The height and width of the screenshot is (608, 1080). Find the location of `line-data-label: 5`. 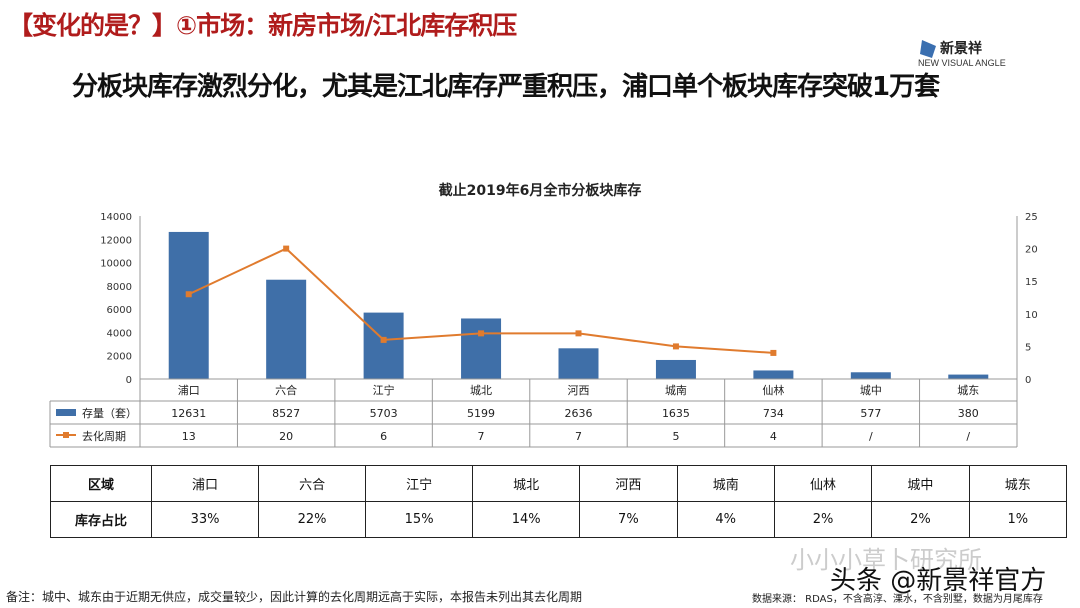

line-data-label: 5 is located at coordinates (675, 436).